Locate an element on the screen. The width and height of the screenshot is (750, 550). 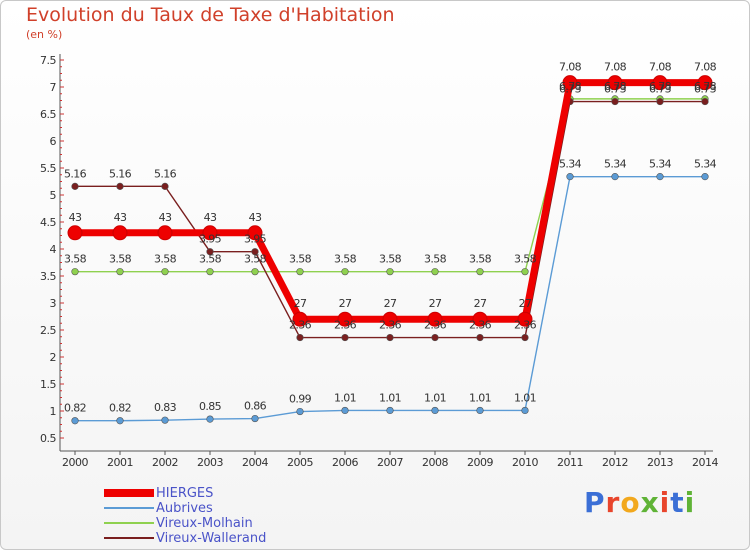
chart-title: Evolution du Taux de Taxe d'Habitation is located at coordinates (210, 15).